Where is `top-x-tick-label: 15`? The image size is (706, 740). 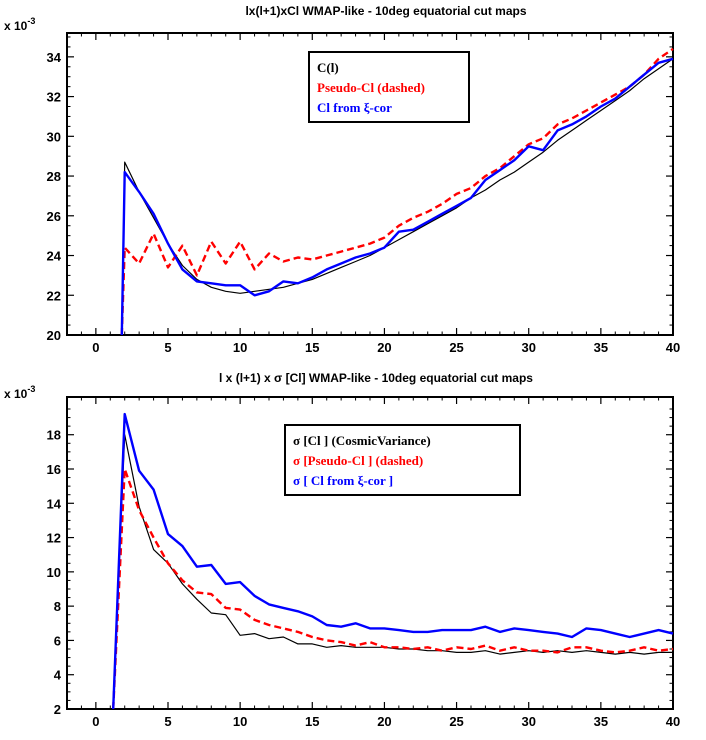
top-x-tick-label: 15 is located at coordinates (312, 347).